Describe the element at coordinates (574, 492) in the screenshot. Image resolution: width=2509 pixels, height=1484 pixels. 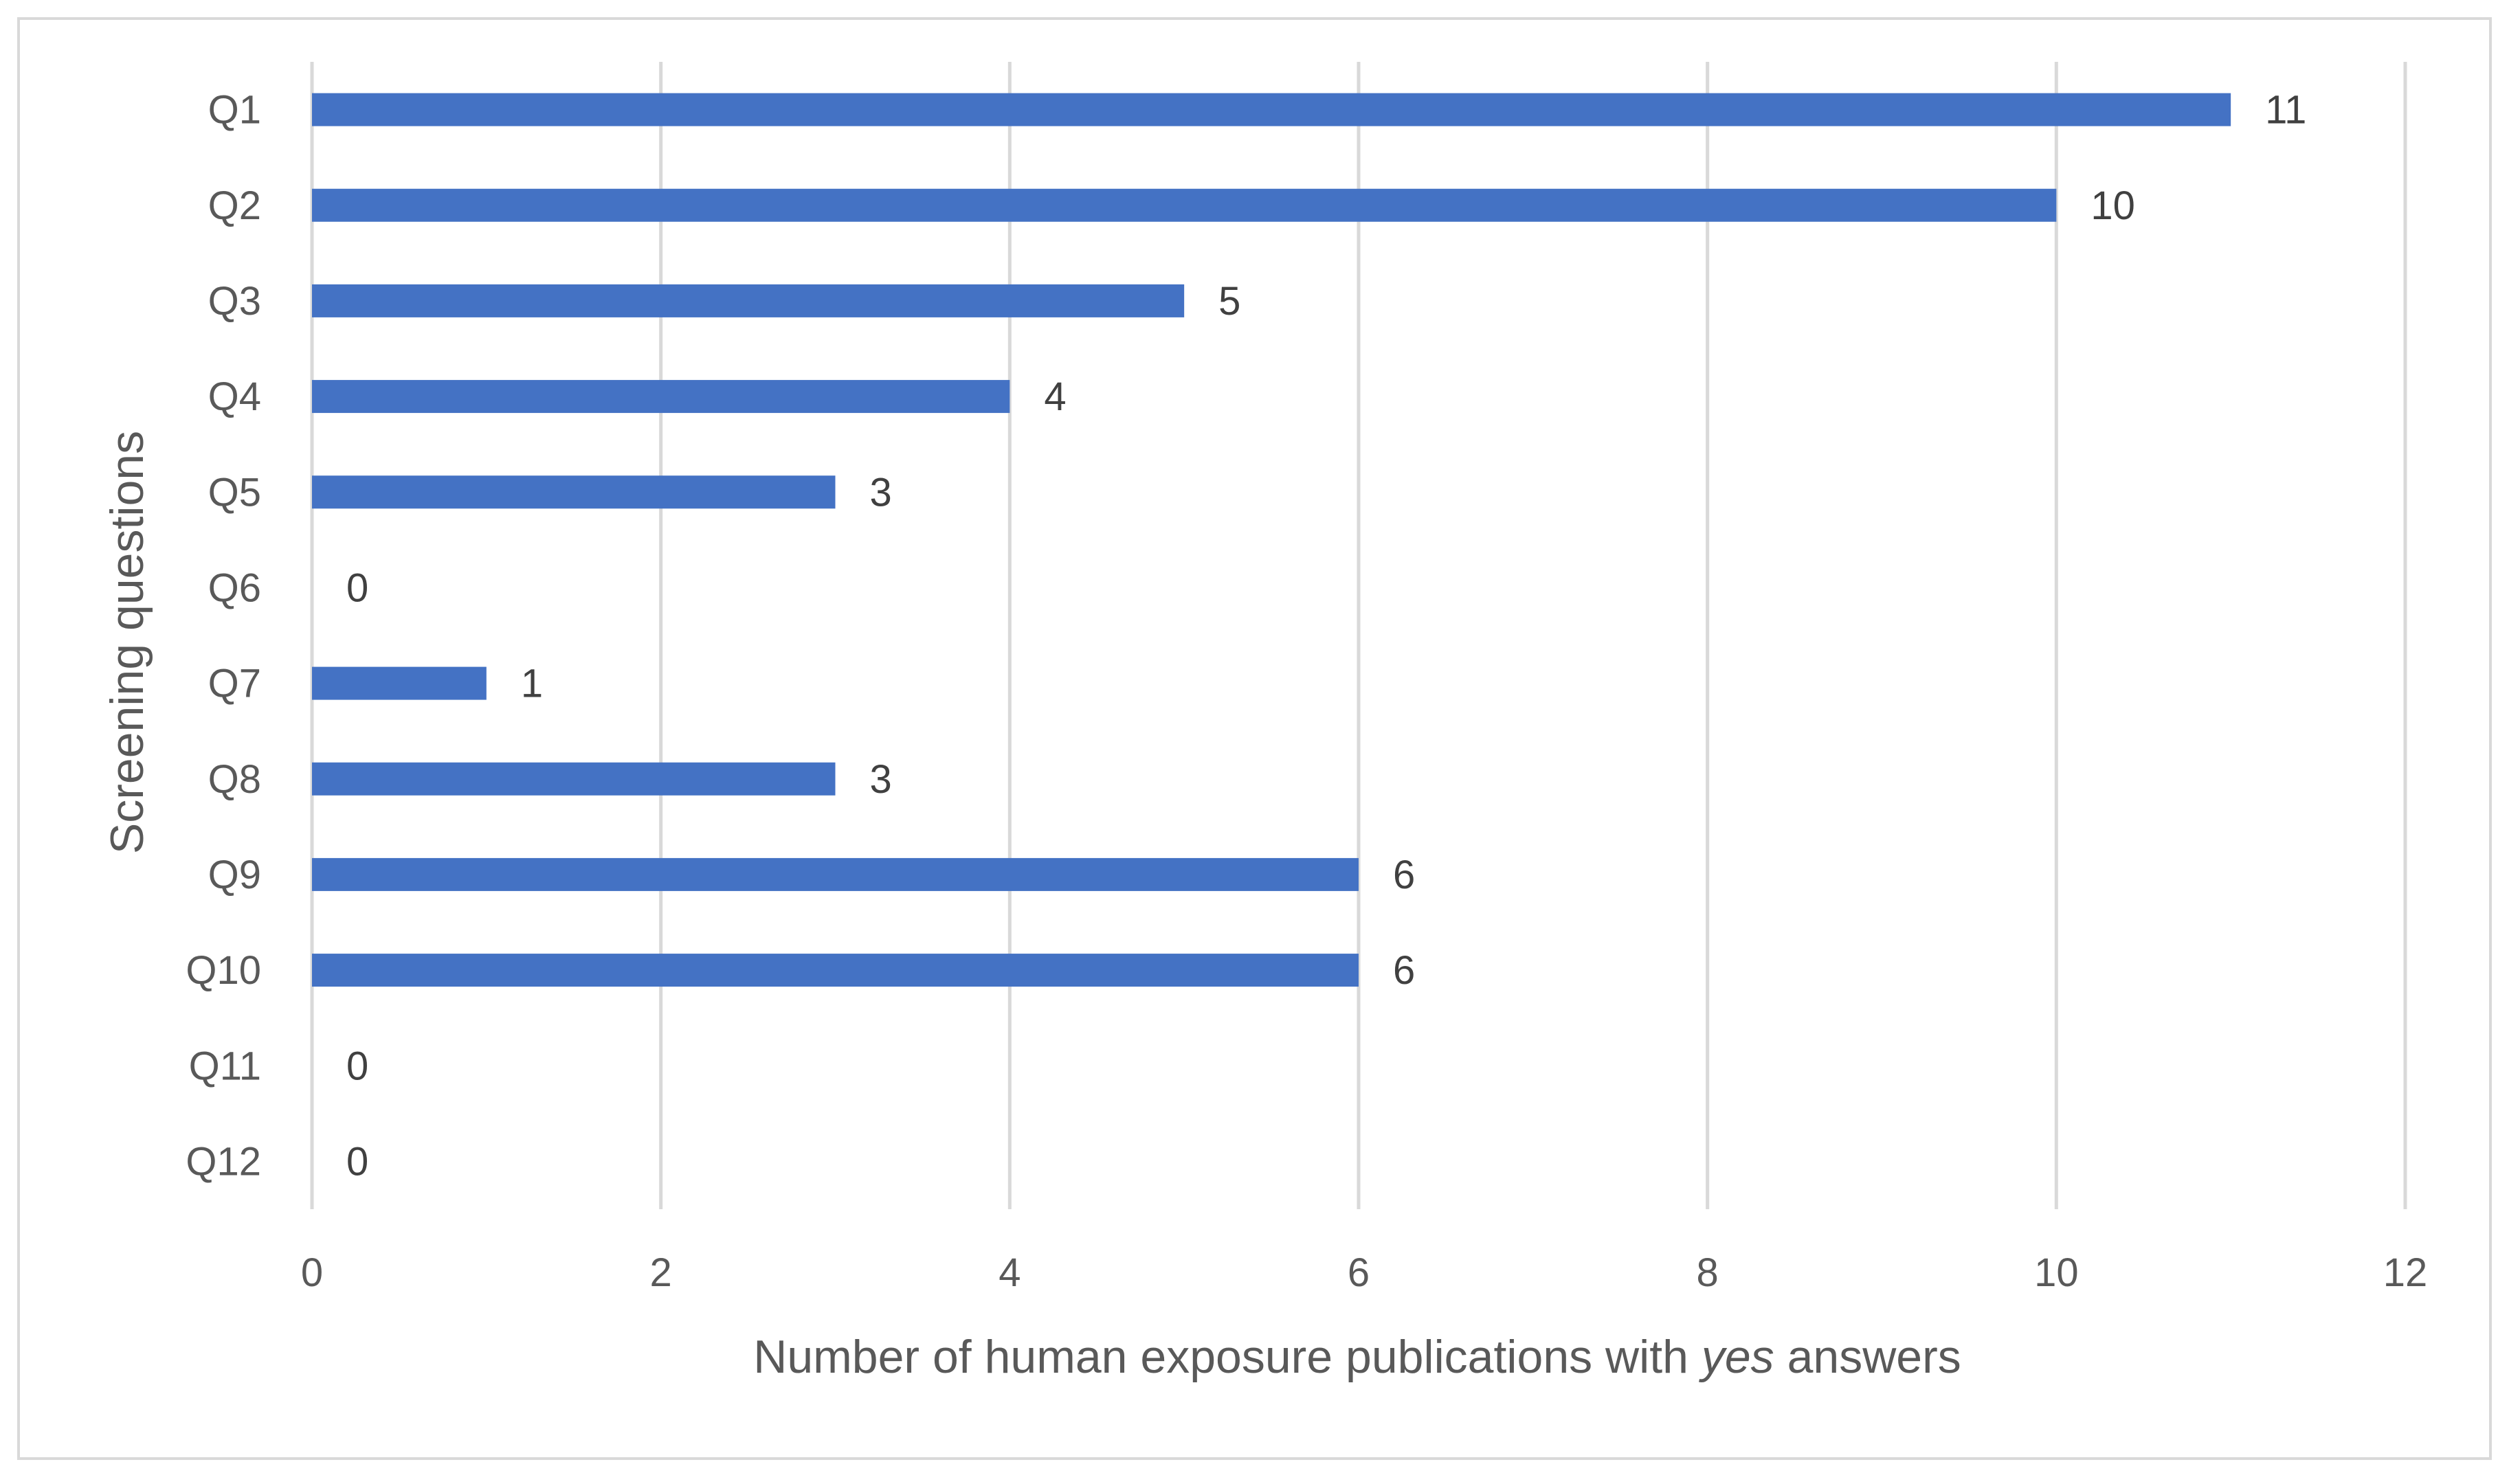
I see `bar-Q5` at that location.